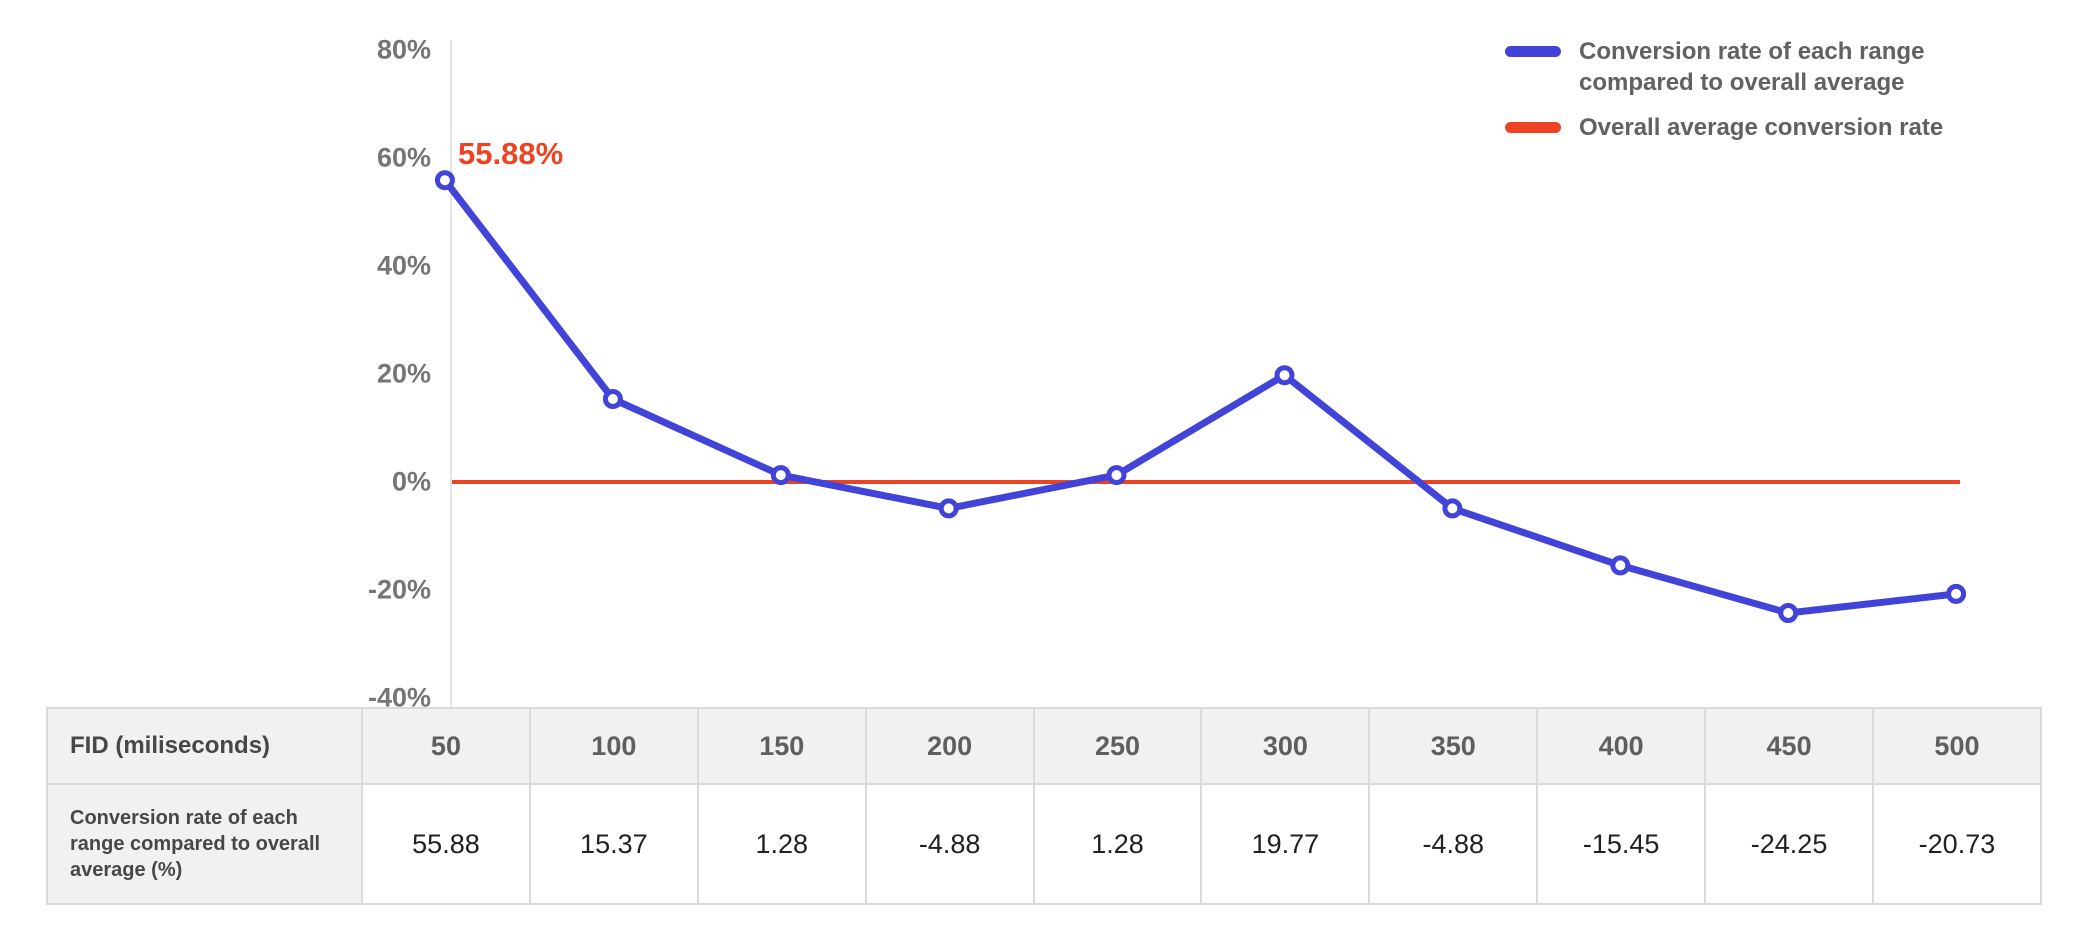 The height and width of the screenshot is (940, 2080). Describe the element at coordinates (1621, 746) in the screenshot. I see `table-header-cell: 400` at that location.